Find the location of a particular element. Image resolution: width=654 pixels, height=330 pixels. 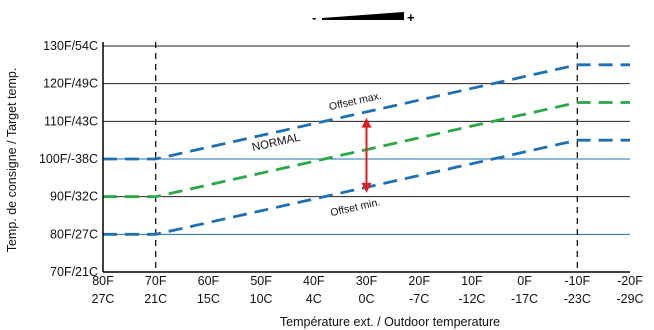

x-tick-label-f: 30F is located at coordinates (367, 281).